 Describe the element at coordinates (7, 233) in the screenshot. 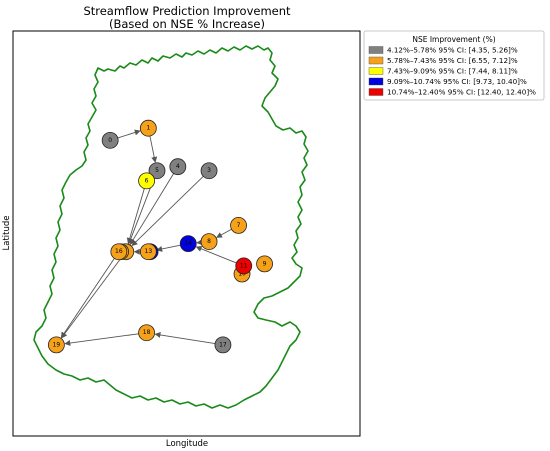

I see `y-axis-label: Latitude` at that location.